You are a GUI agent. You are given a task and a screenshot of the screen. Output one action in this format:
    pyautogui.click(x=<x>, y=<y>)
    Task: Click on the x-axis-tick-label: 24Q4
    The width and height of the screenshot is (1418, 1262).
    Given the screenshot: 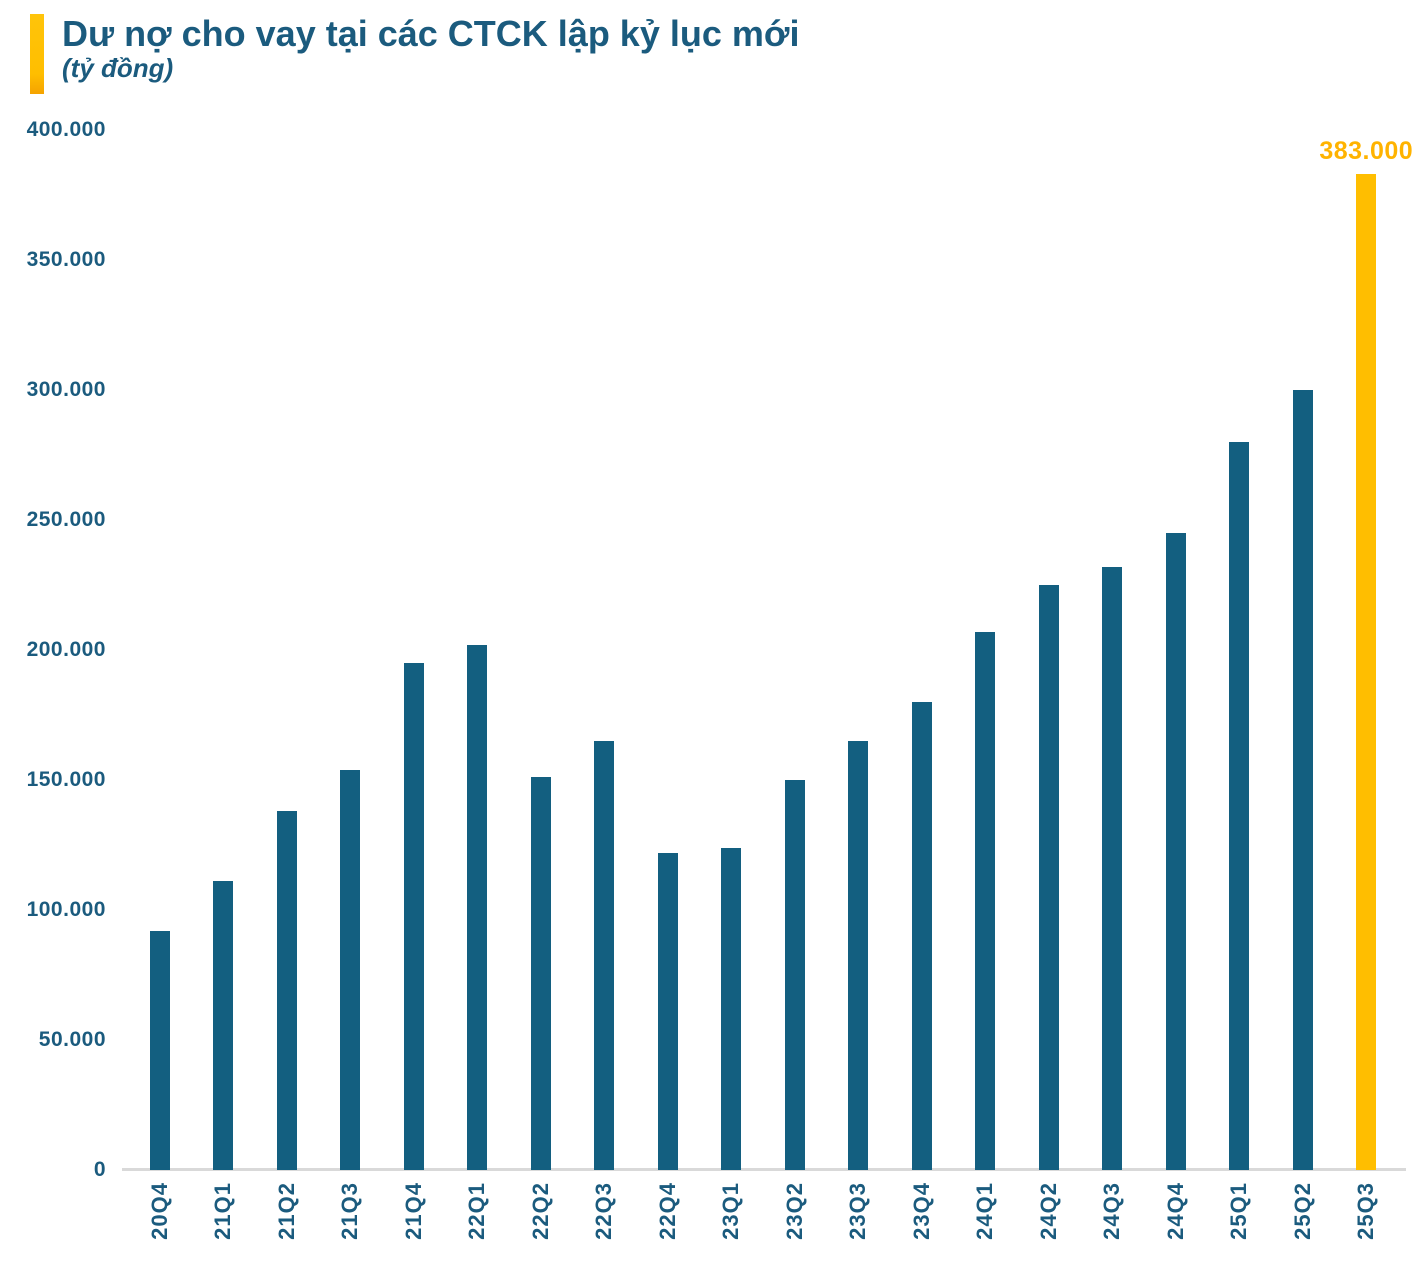 What is the action you would take?
    pyautogui.click(x=1175, y=1211)
    